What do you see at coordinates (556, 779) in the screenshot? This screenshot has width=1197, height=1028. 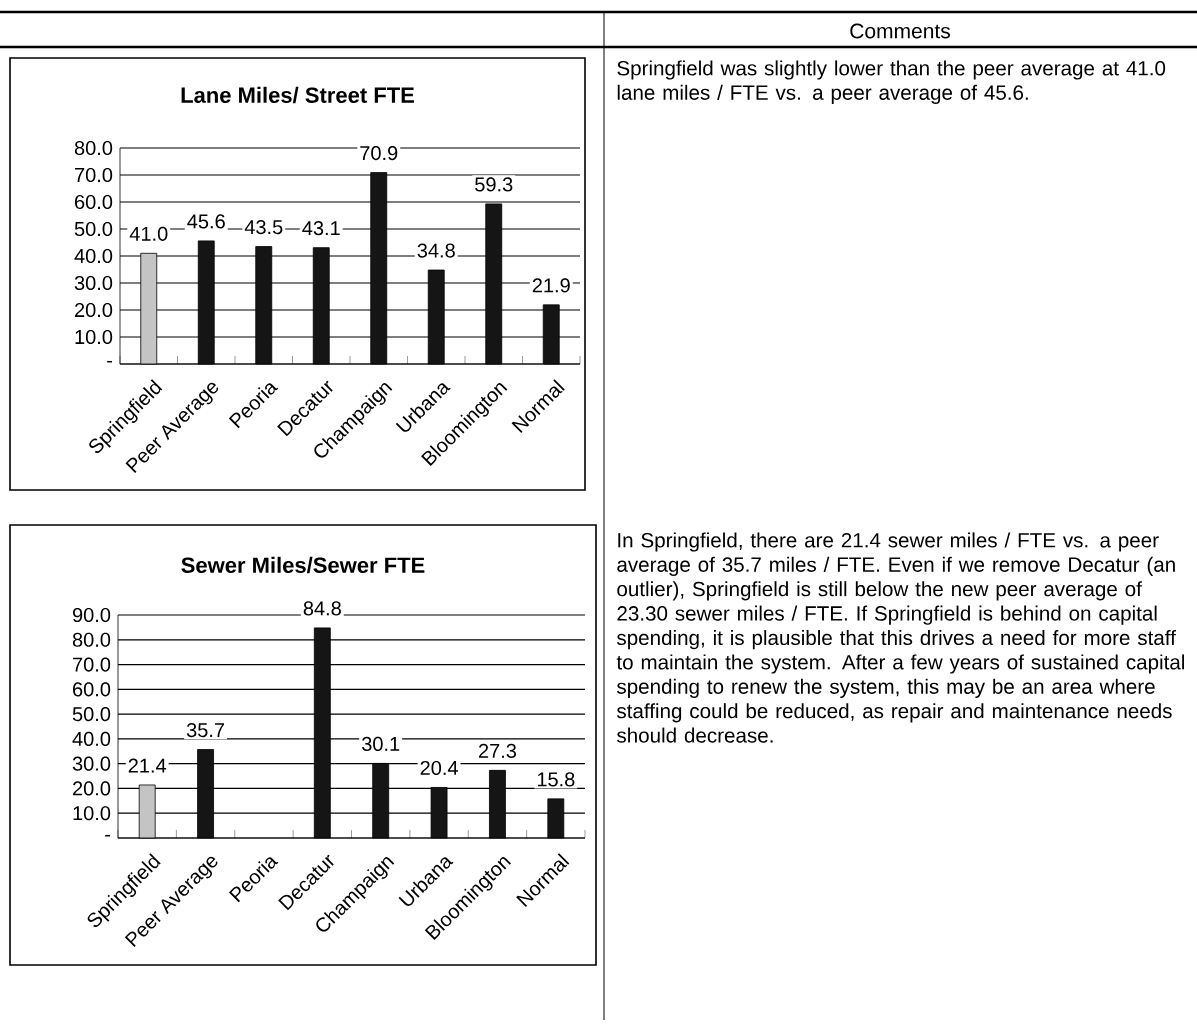 I see `data-label: 15.8` at bounding box center [556, 779].